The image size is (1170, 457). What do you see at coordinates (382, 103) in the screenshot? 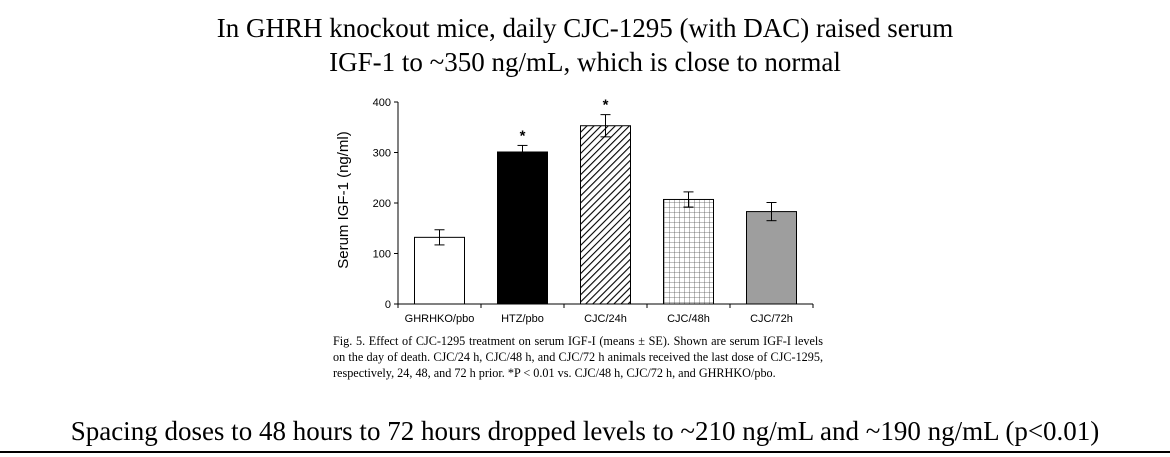
I see `y-tick-label: 400` at bounding box center [382, 103].